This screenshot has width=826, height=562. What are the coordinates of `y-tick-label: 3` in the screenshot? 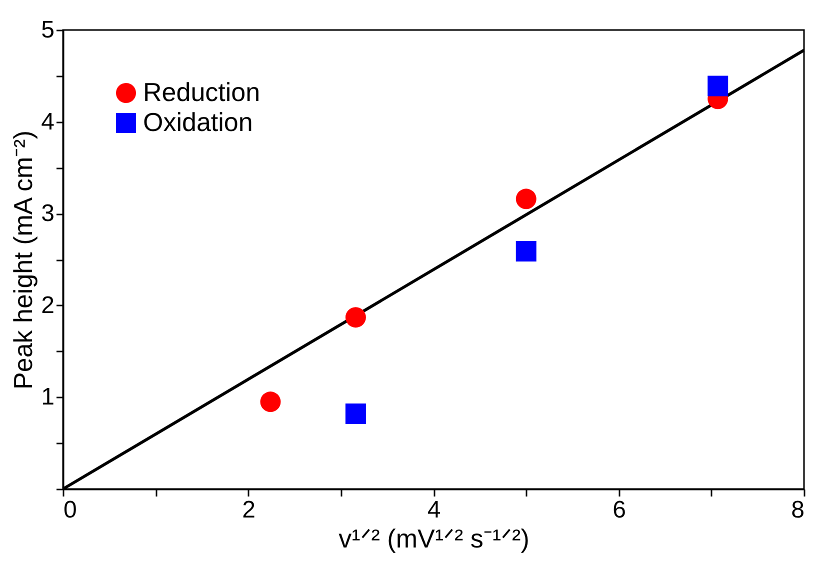 It's located at (47, 214).